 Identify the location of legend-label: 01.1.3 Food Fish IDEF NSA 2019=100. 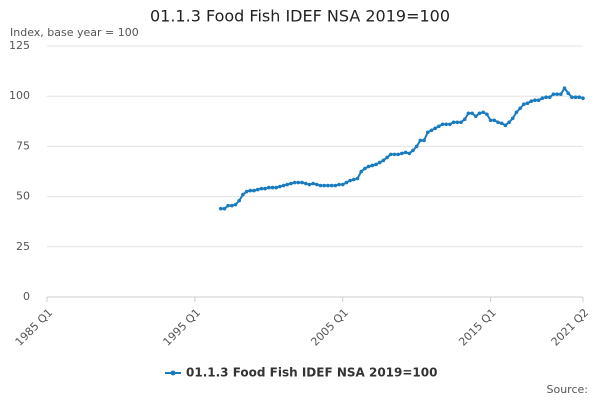
(311, 373).